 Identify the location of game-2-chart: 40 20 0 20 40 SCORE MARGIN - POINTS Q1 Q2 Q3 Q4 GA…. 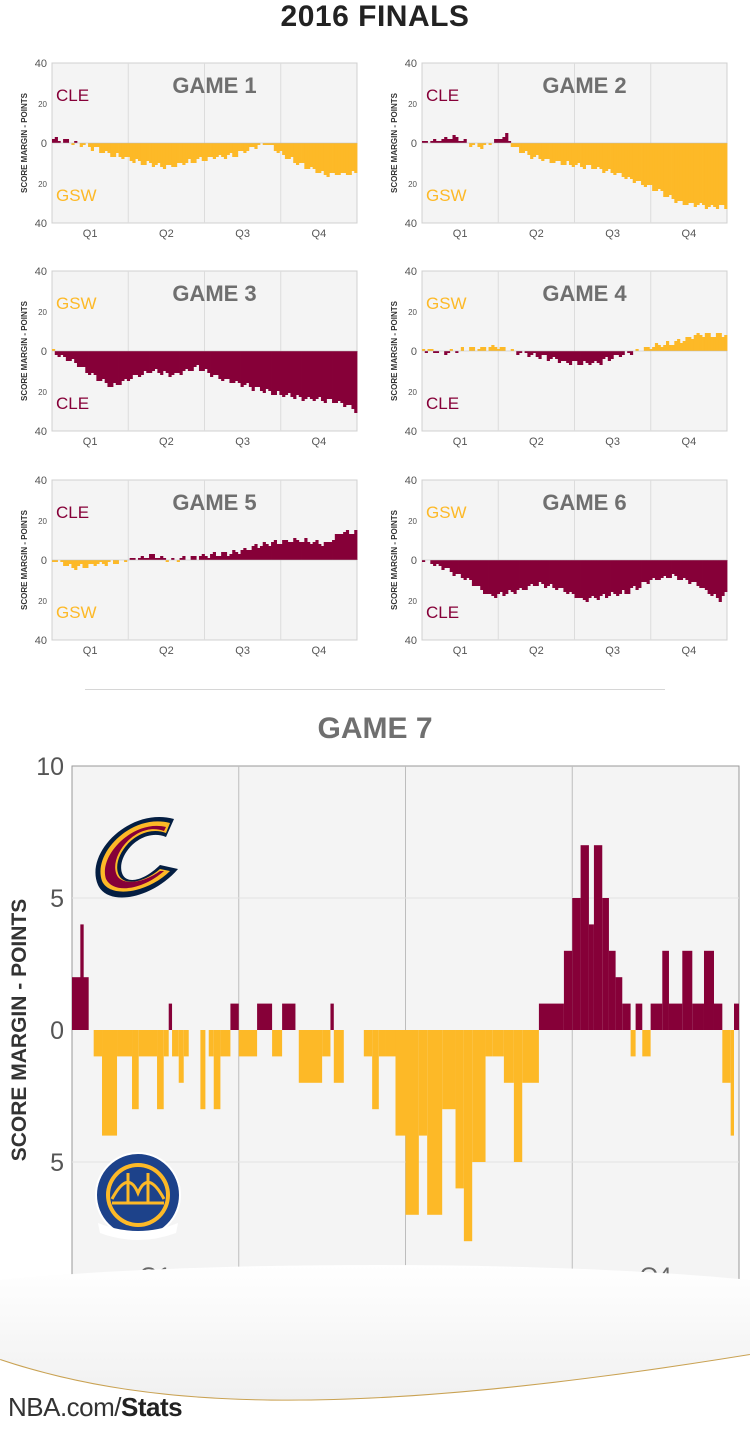
(570, 155).